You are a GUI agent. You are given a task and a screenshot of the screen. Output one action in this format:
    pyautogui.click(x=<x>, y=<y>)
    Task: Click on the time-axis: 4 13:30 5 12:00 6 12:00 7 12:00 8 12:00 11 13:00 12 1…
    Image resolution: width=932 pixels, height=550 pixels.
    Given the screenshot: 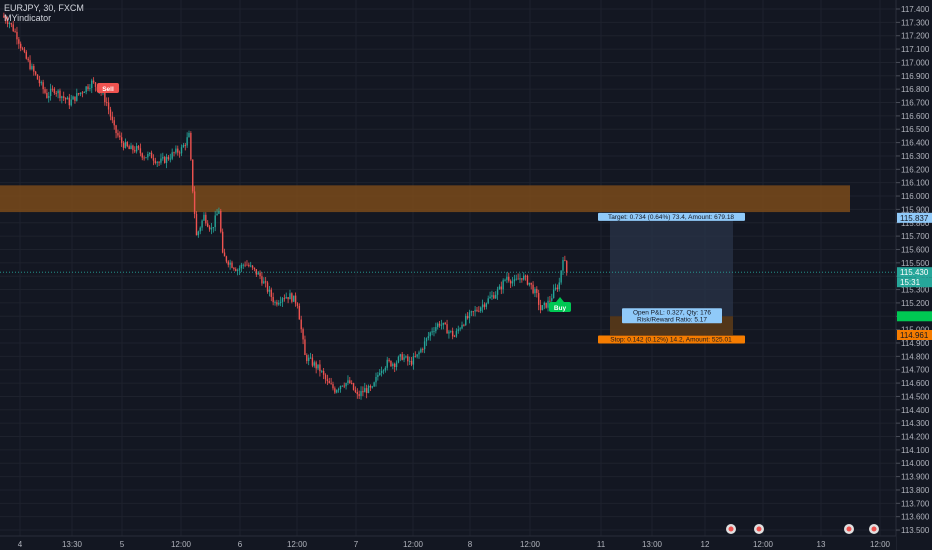 What is the action you would take?
    pyautogui.click(x=454, y=544)
    